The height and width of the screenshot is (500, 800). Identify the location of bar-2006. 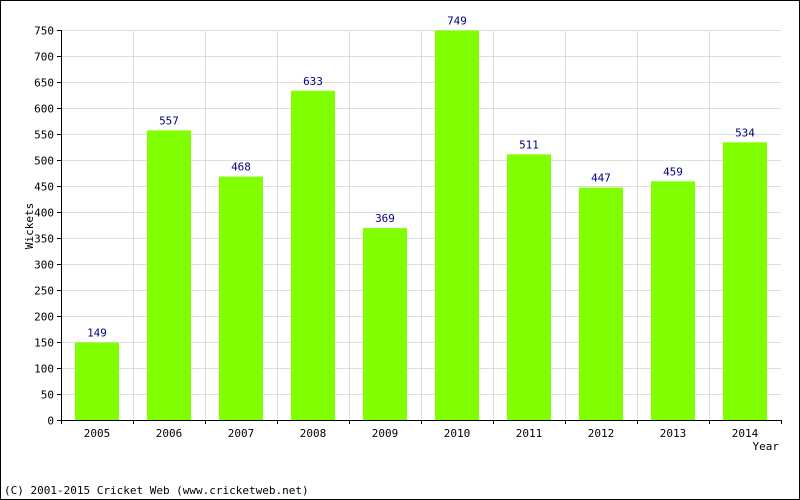
(169, 275).